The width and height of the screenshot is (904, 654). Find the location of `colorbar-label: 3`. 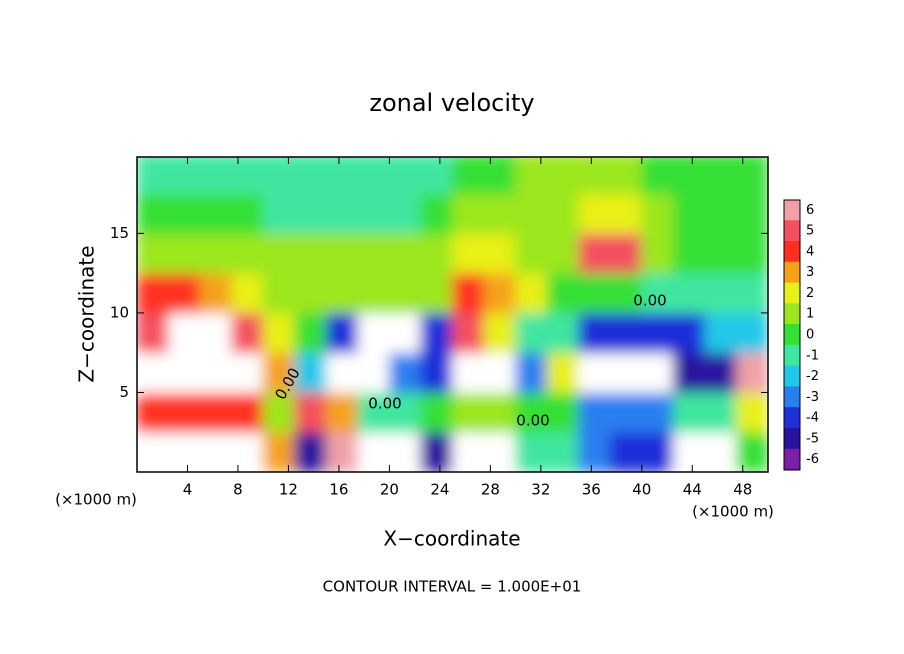

colorbar-label: 3 is located at coordinates (810, 272).